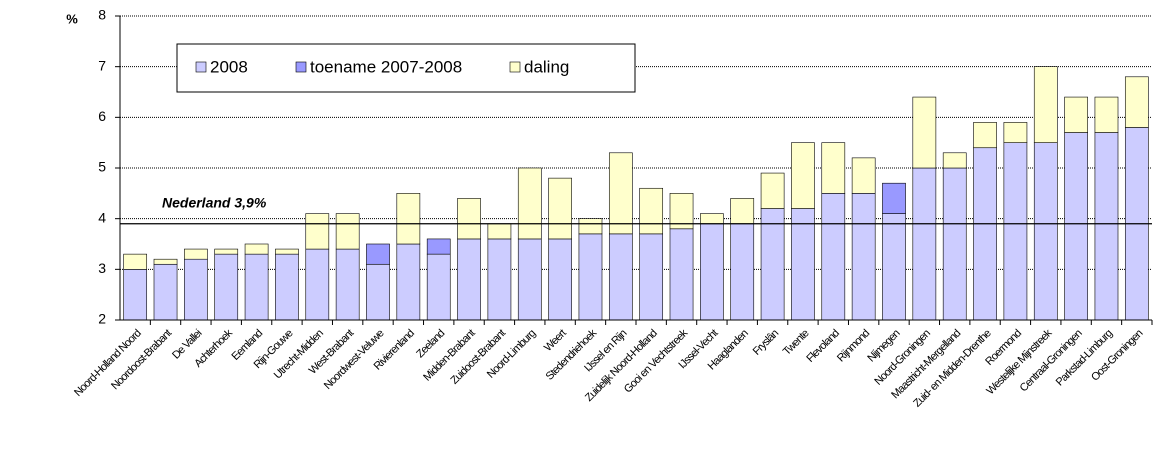 The image size is (1154, 470). I want to click on legend-box, so click(406, 68).